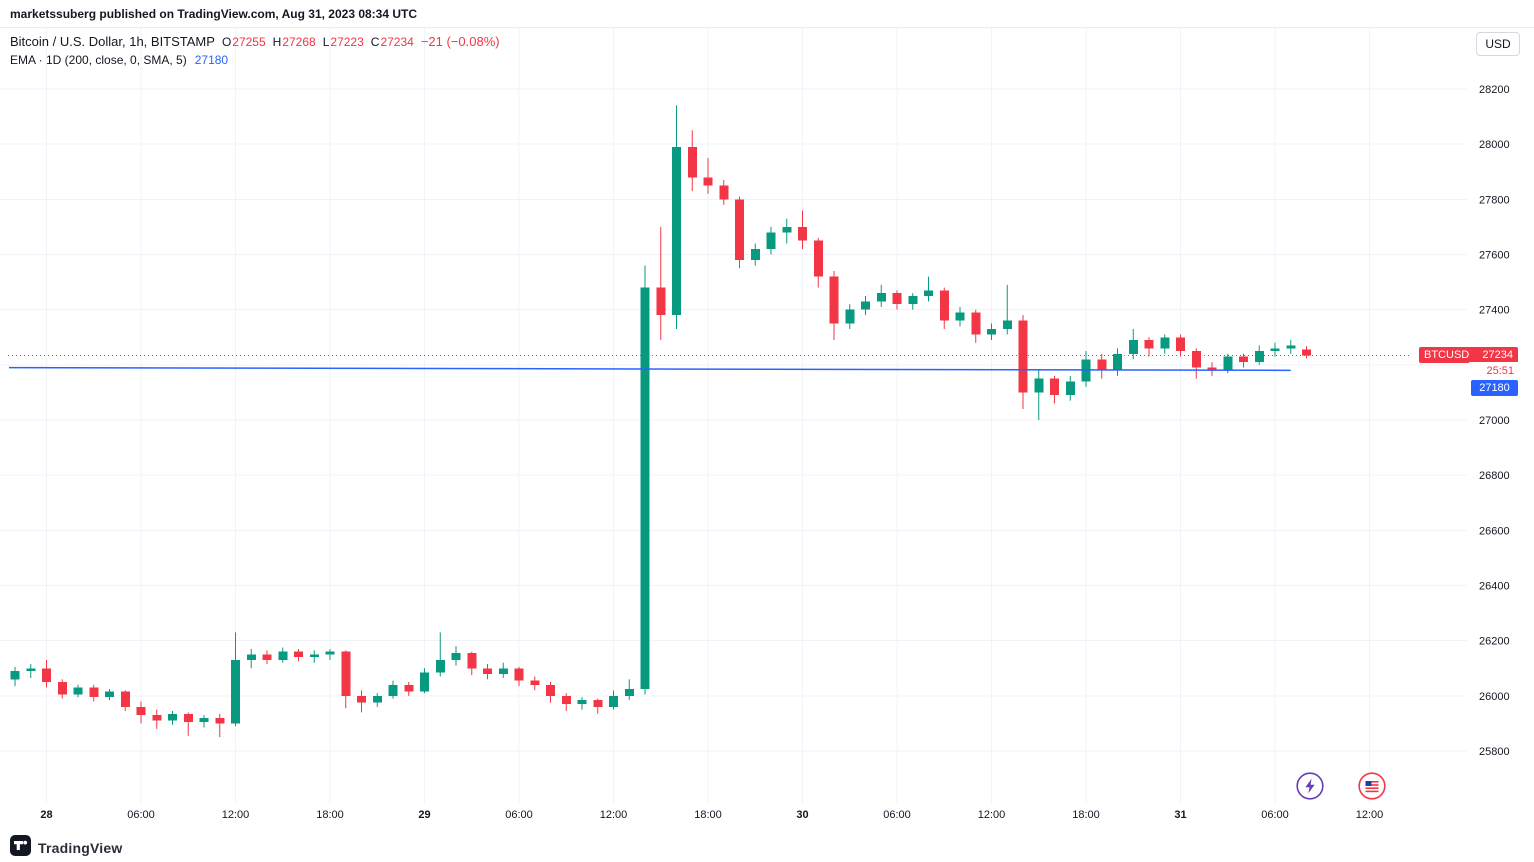 This screenshot has height=862, width=1534. I want to click on symbol-title: Bitcoin / U.S. Dollar, 1h, BITSTAMP, so click(112, 41).